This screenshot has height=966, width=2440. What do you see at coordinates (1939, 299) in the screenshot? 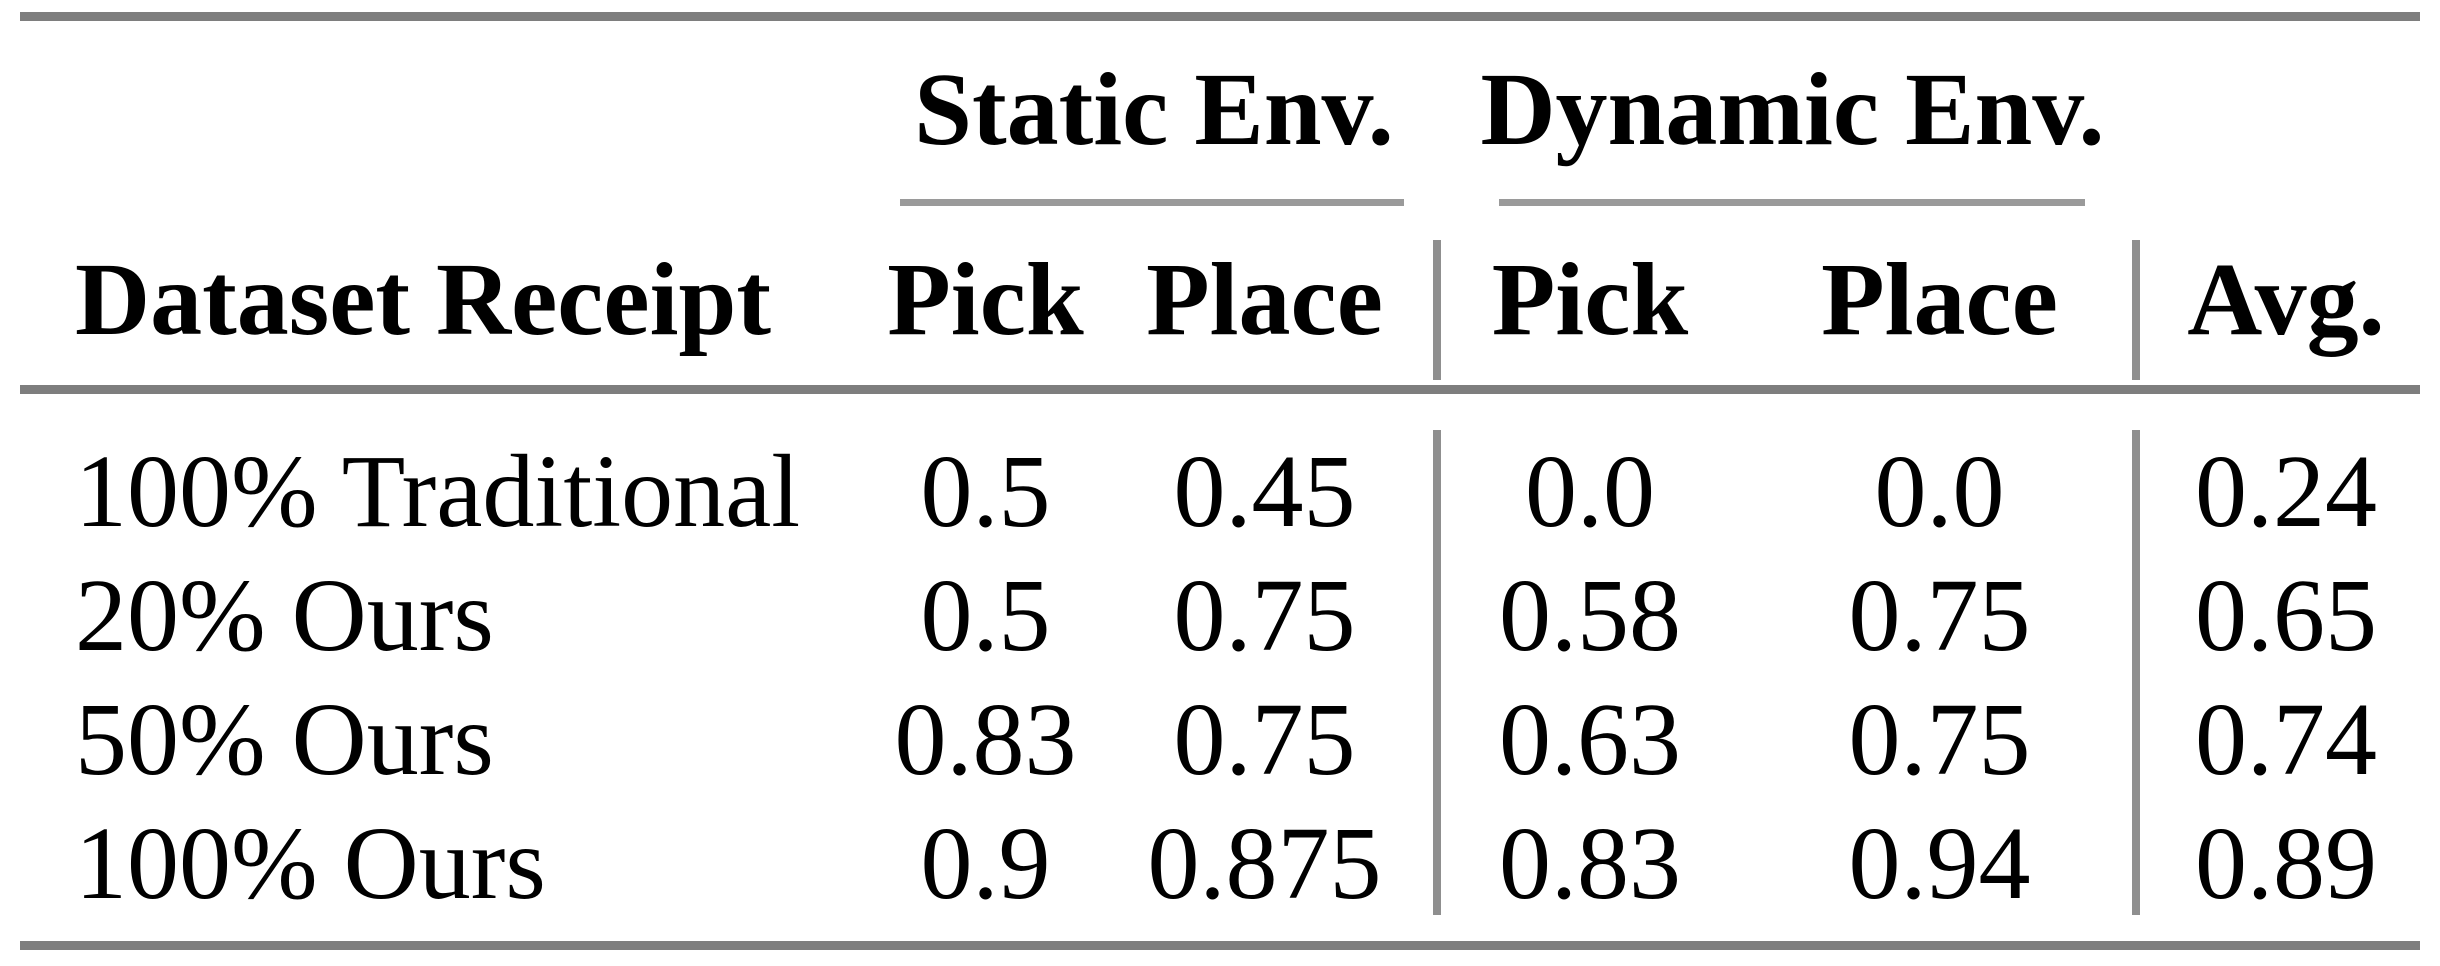
I see `header-dynamic-place: Place` at bounding box center [1939, 299].